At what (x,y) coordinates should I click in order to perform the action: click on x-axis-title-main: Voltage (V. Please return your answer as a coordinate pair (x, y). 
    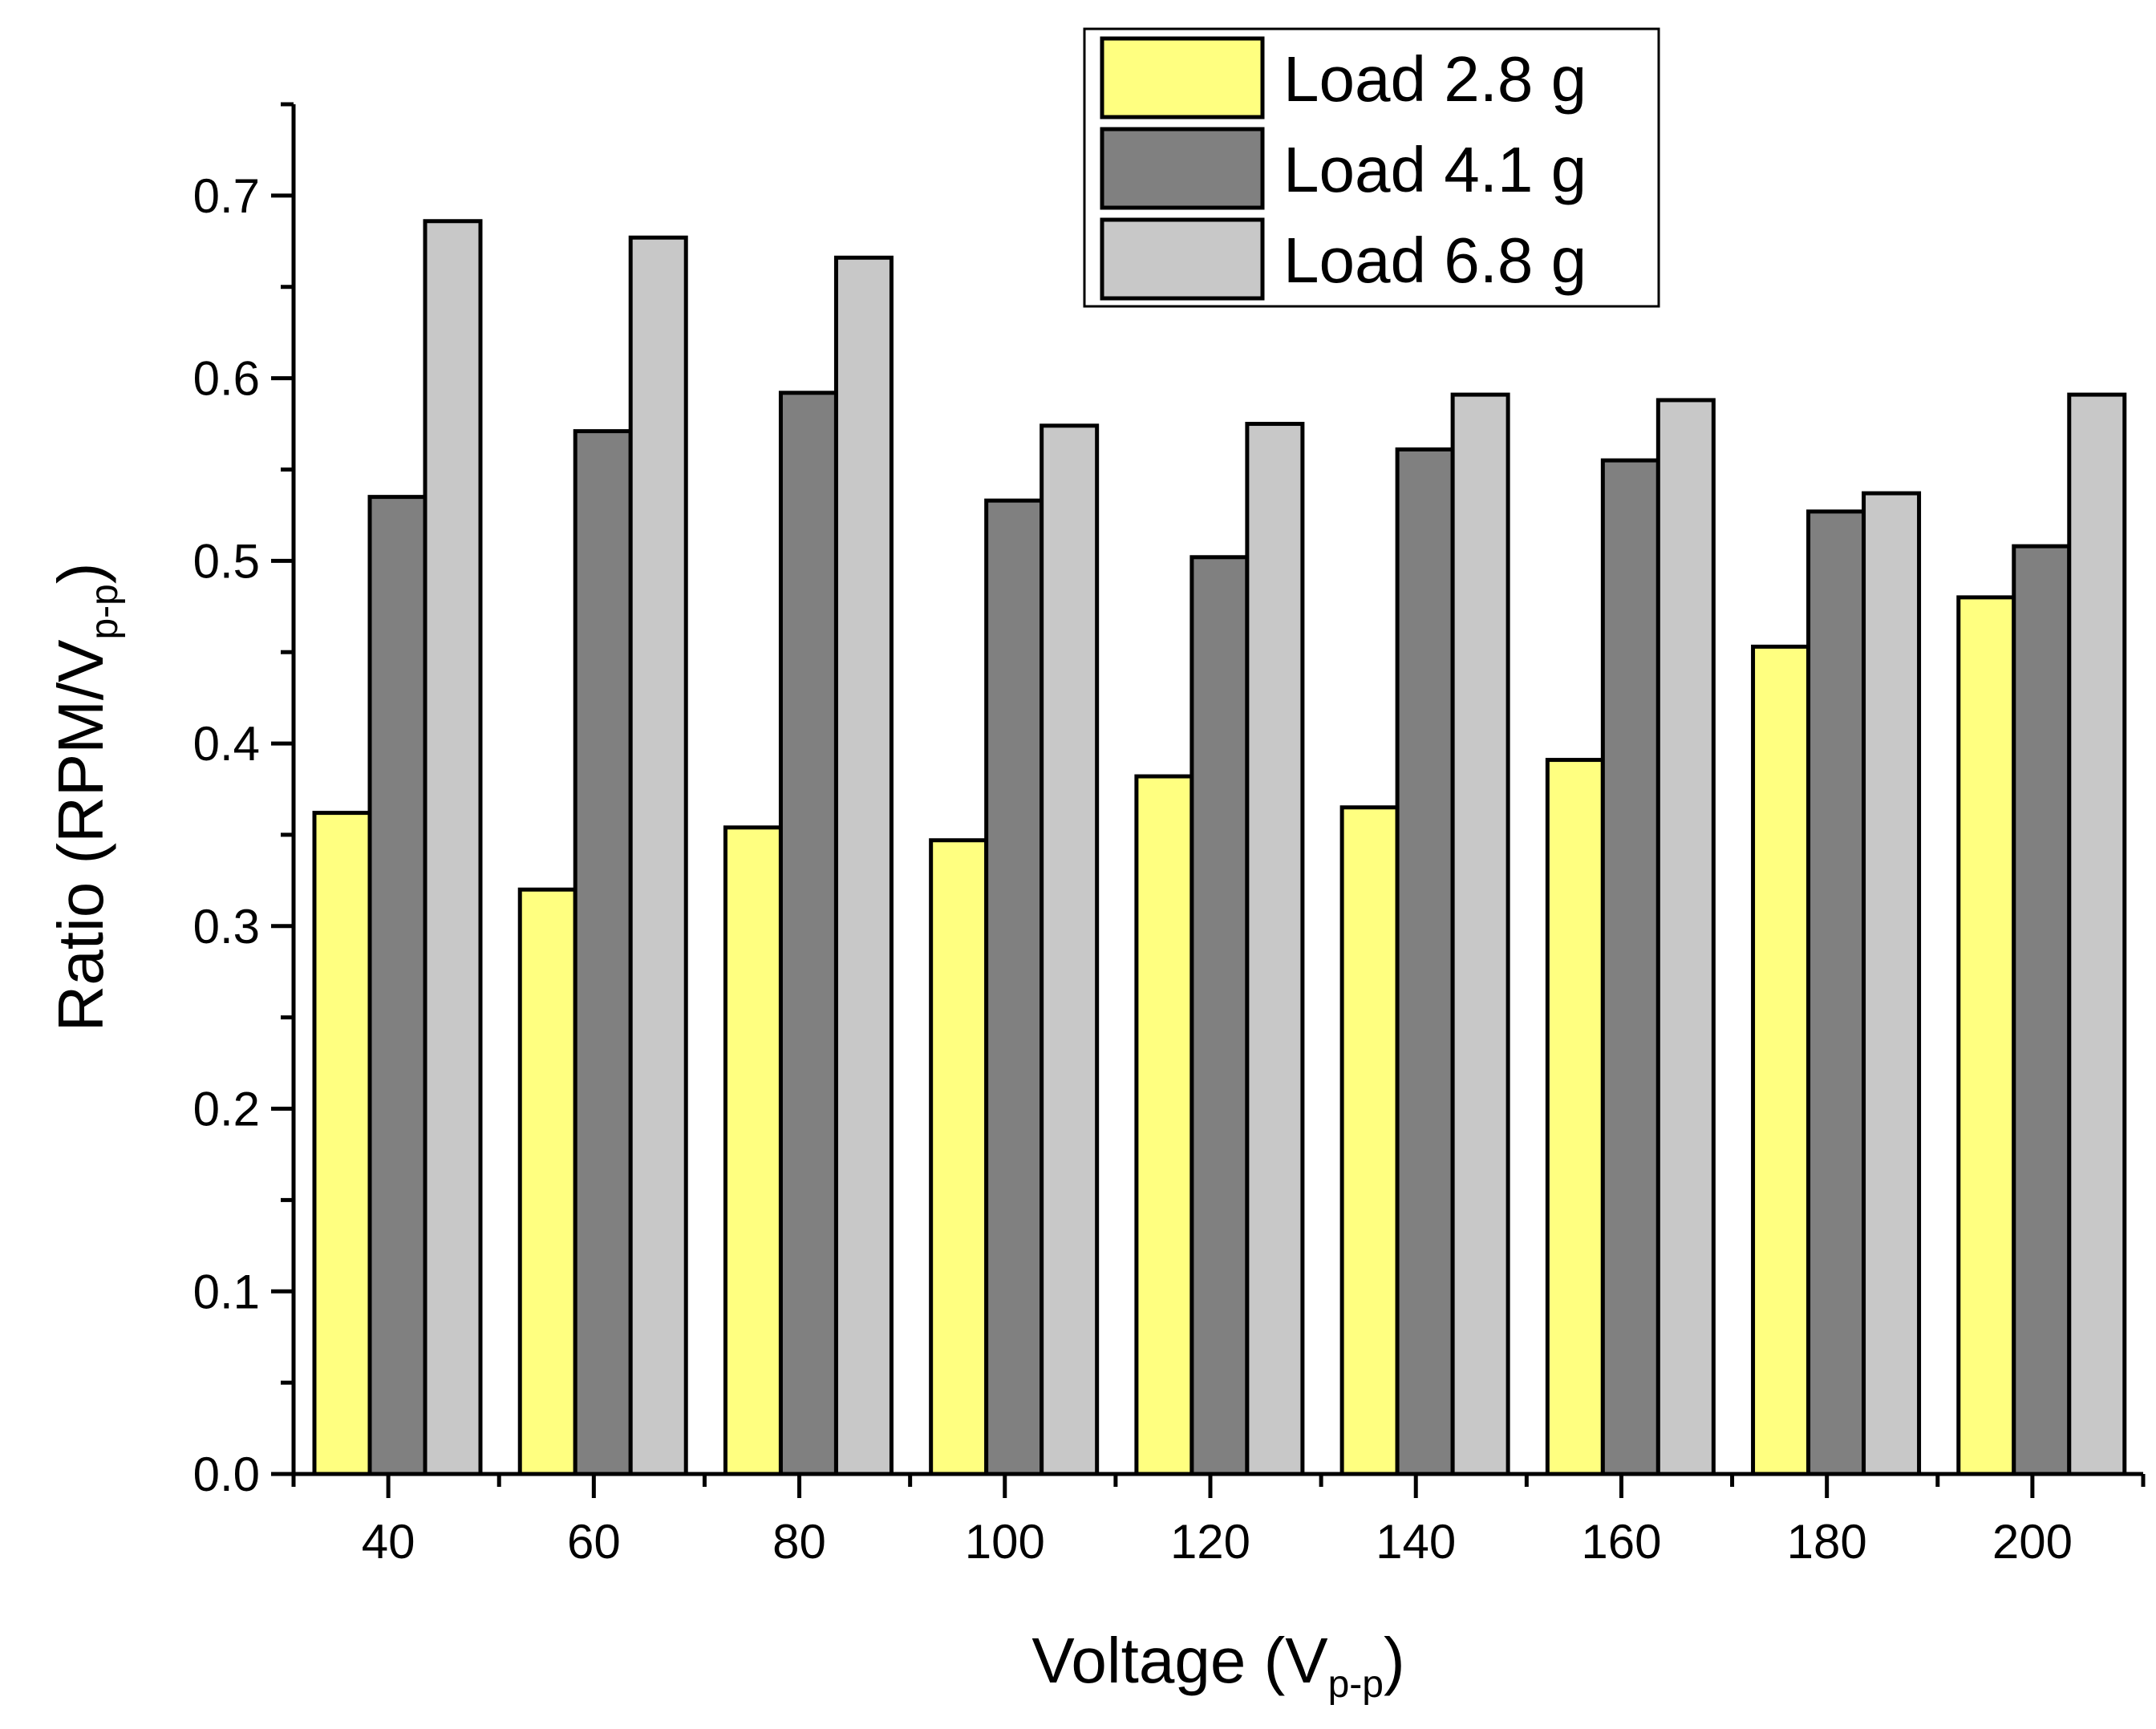
    Looking at the image, I should click on (1179, 1661).